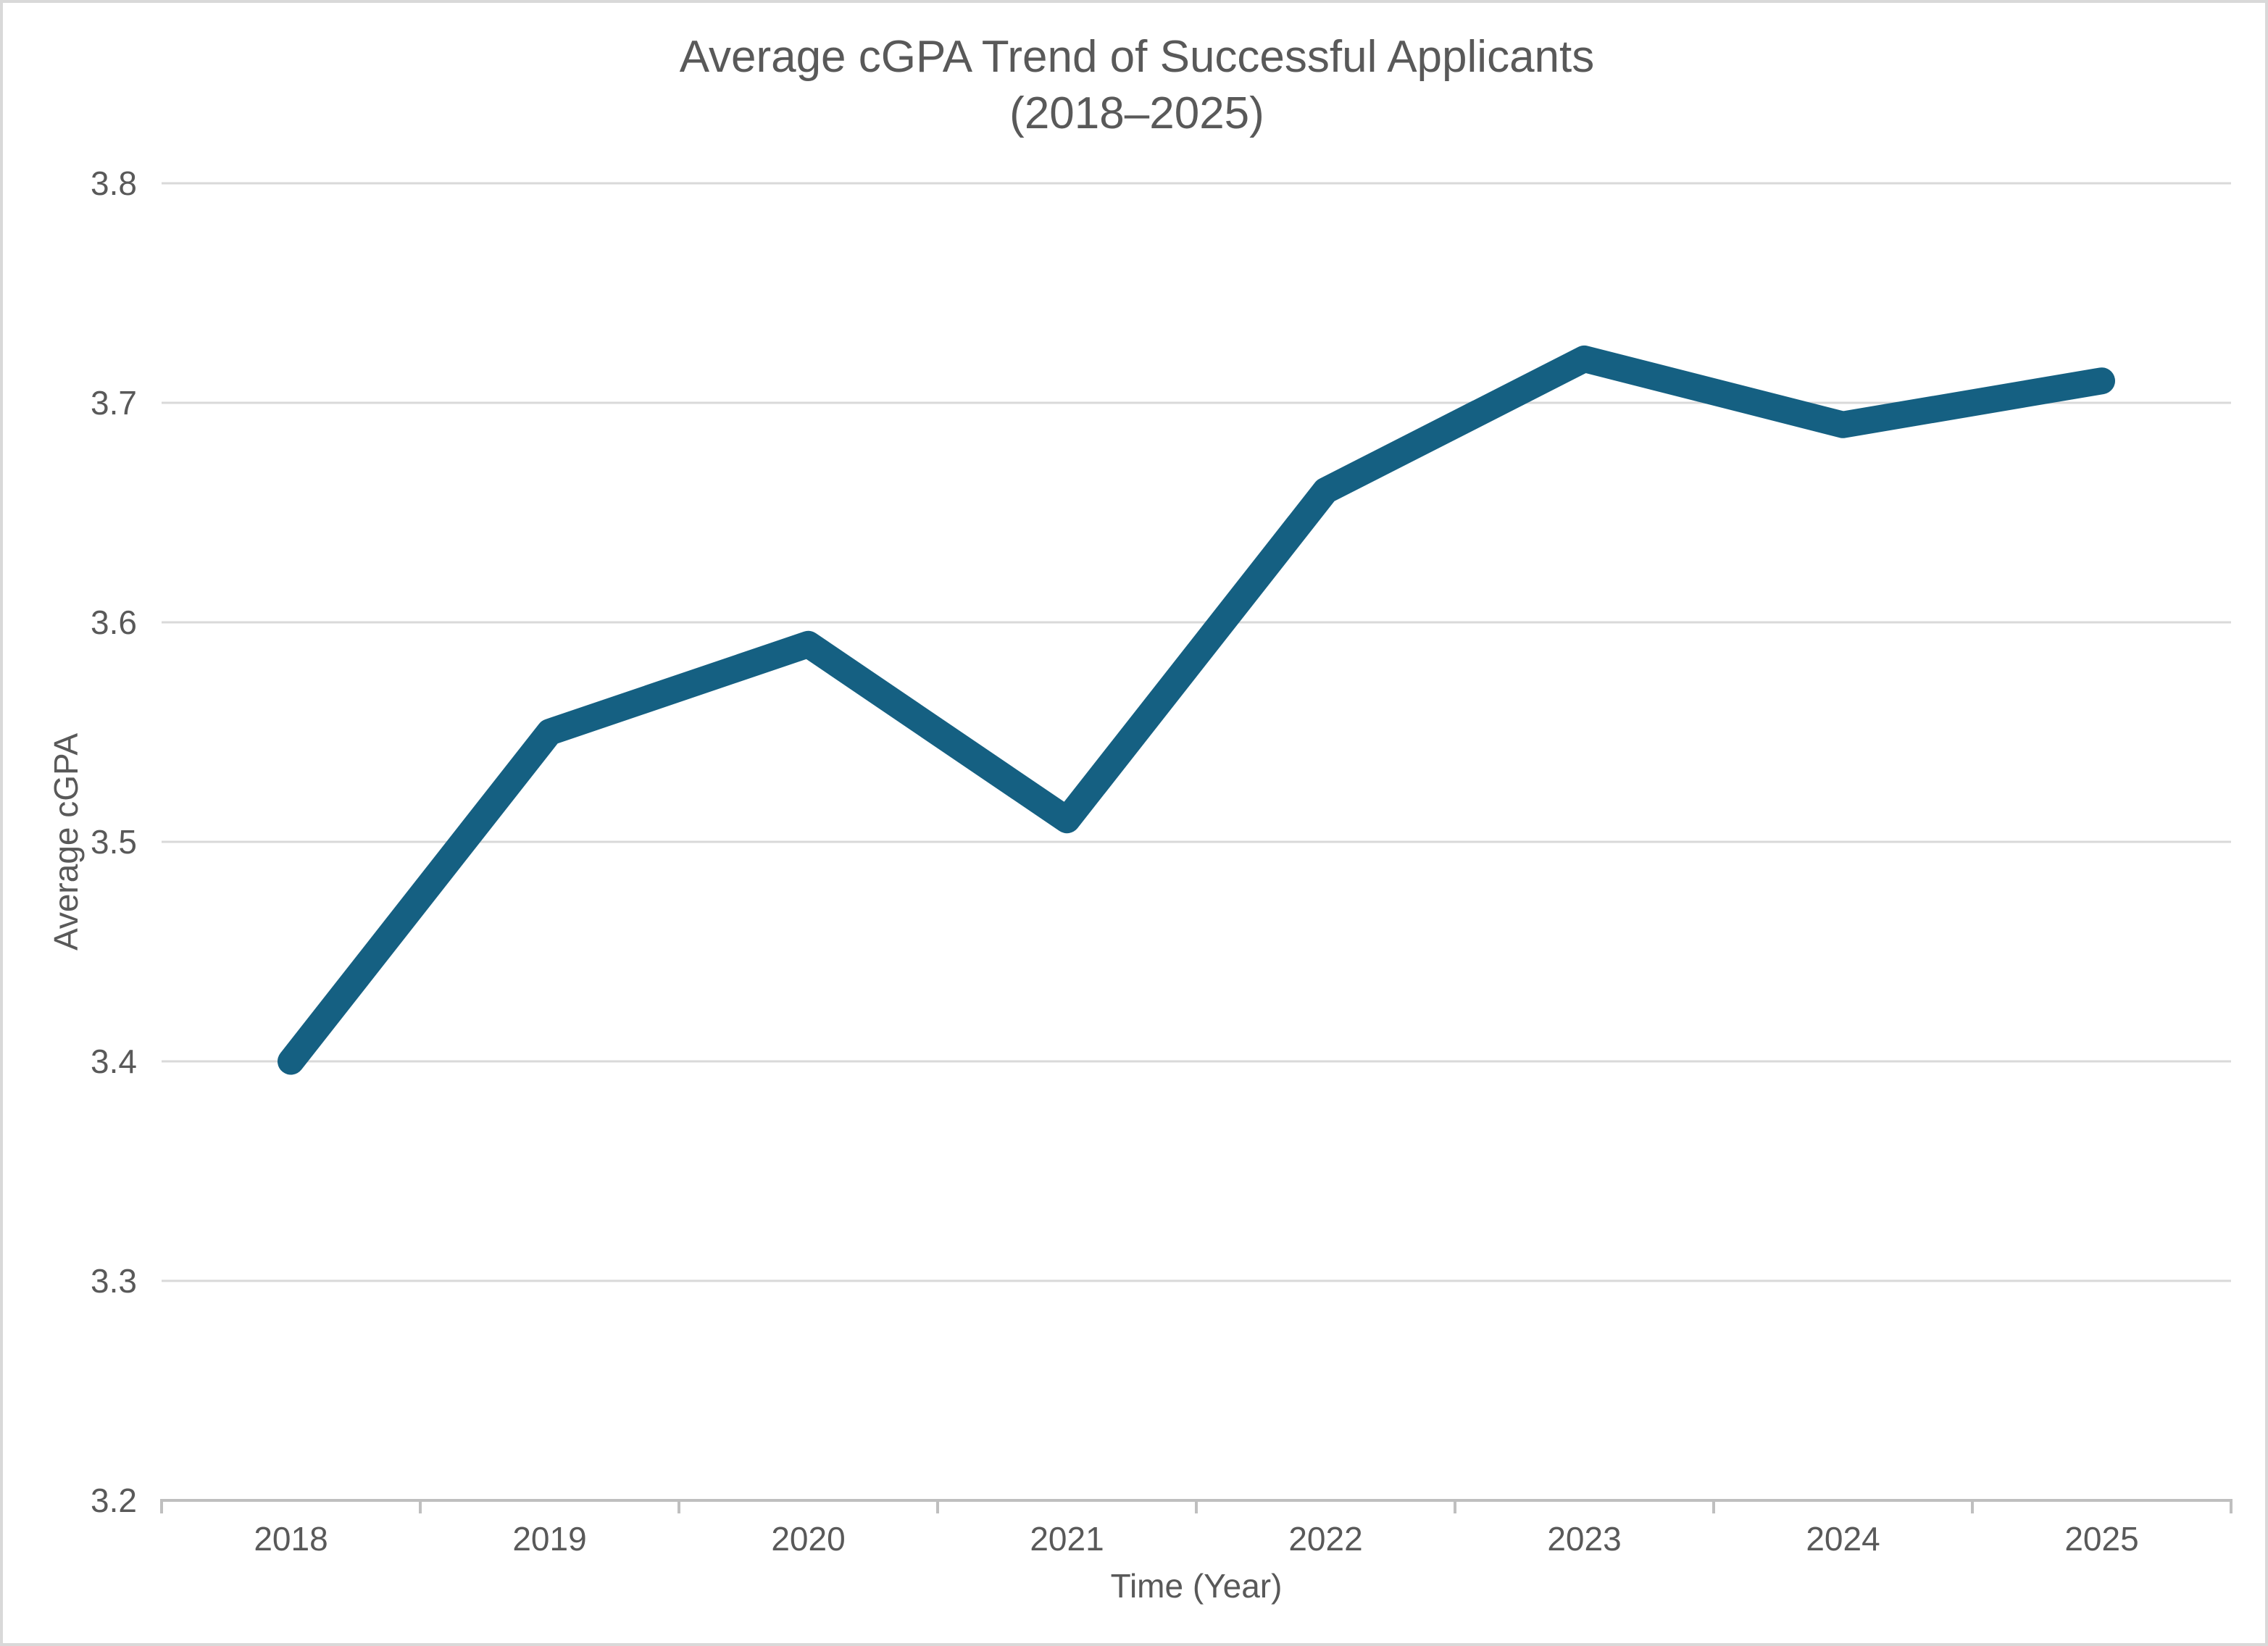 Image resolution: width=2268 pixels, height=1646 pixels. What do you see at coordinates (291, 1539) in the screenshot?
I see `x-tick-label: 2018` at bounding box center [291, 1539].